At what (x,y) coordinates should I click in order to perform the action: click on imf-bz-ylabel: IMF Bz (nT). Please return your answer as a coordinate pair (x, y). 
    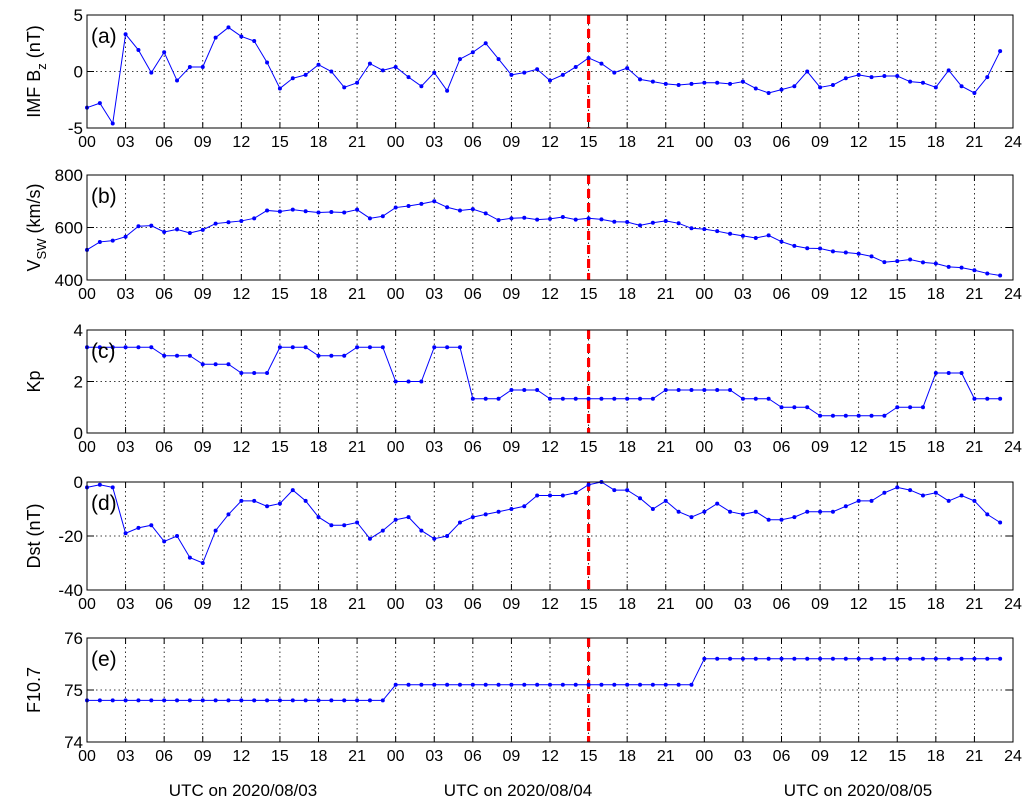
    Looking at the image, I should click on (36, 71).